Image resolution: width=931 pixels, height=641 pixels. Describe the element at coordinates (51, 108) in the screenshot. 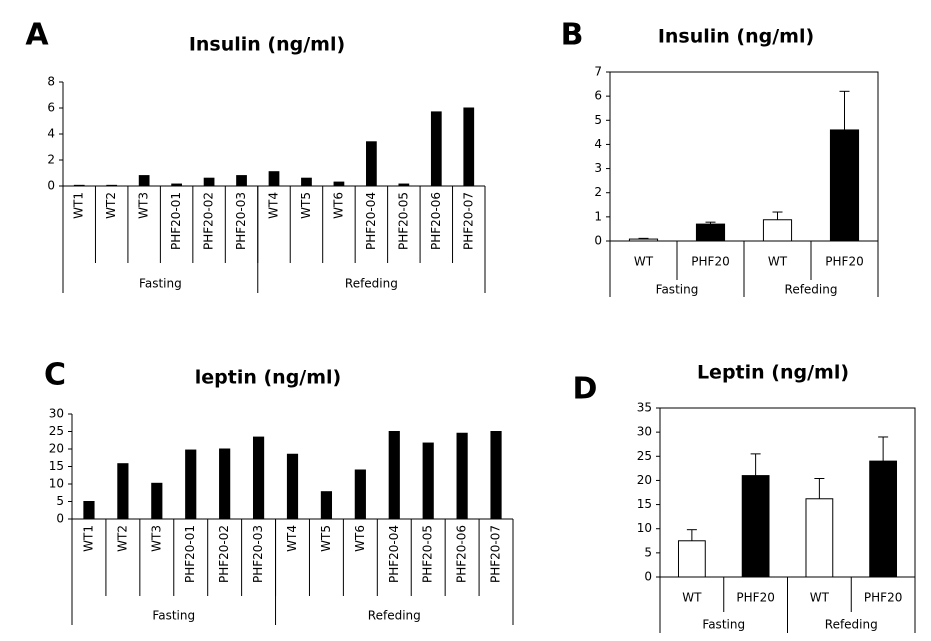

I see `y-tick-label: 6` at that location.